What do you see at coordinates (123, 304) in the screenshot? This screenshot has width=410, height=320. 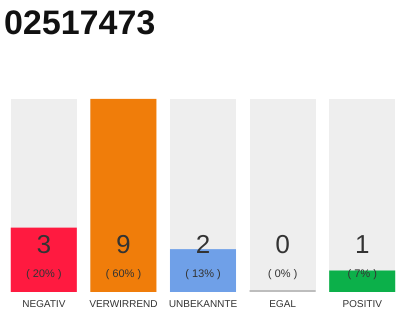 I see `x-tick-label: VERWIRREND` at bounding box center [123, 304].